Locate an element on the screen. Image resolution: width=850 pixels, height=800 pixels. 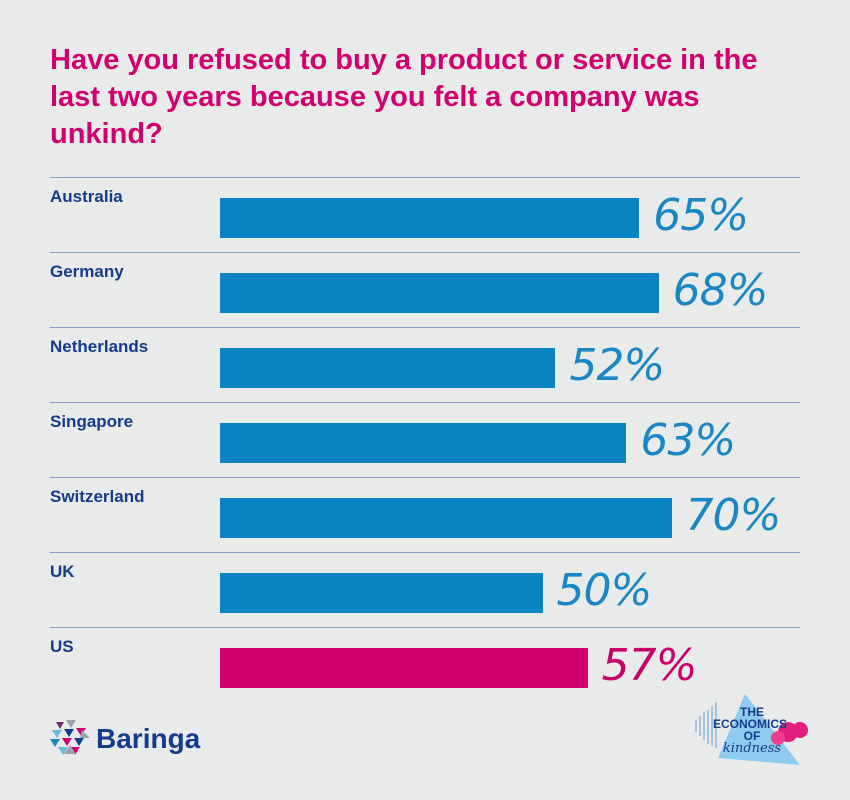
category-label: UK is located at coordinates (62, 571).